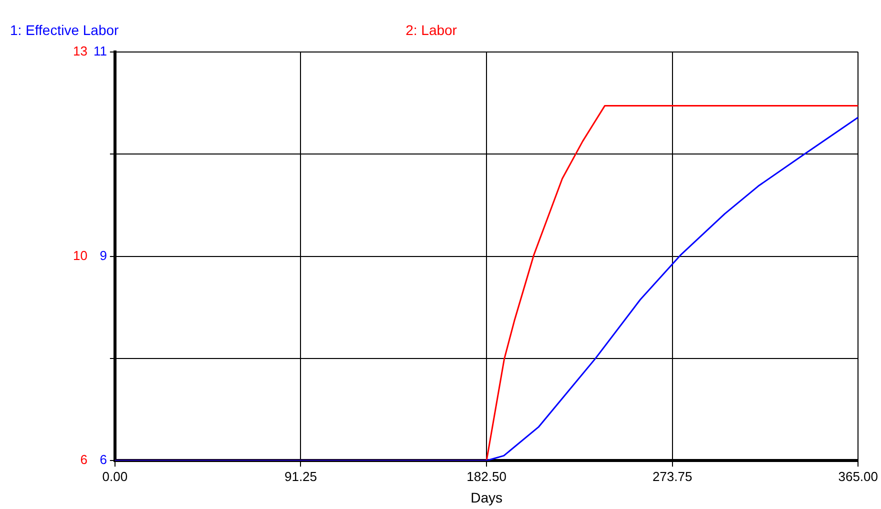 The width and height of the screenshot is (881, 509). I want to click on y2-tick-label: 13, so click(80, 51).